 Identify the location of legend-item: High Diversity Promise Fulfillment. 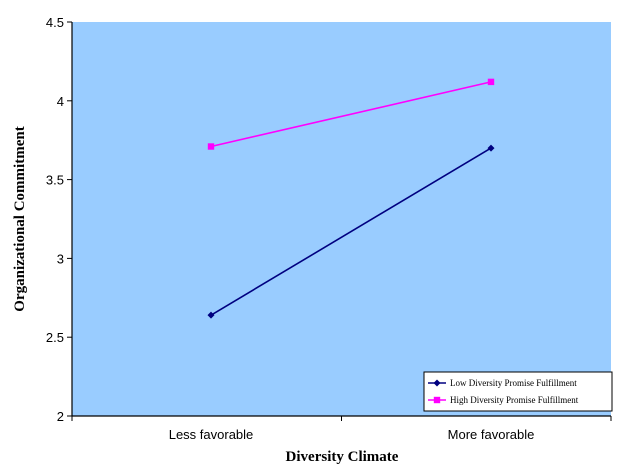
(503, 400).